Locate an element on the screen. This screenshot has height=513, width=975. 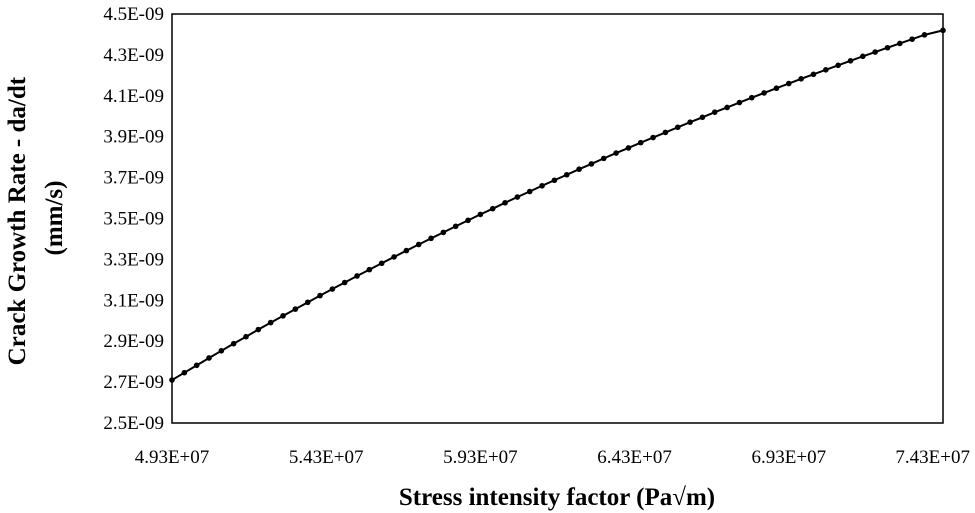
y-tick-label: 3.5E-09 is located at coordinates (133, 219).